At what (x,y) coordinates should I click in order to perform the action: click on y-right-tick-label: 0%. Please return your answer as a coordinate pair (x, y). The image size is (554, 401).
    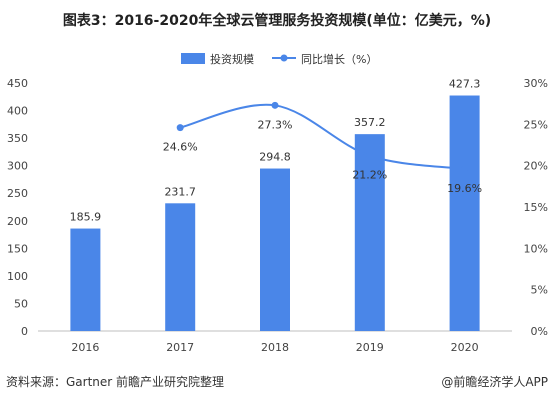
    Looking at the image, I should click on (539, 331).